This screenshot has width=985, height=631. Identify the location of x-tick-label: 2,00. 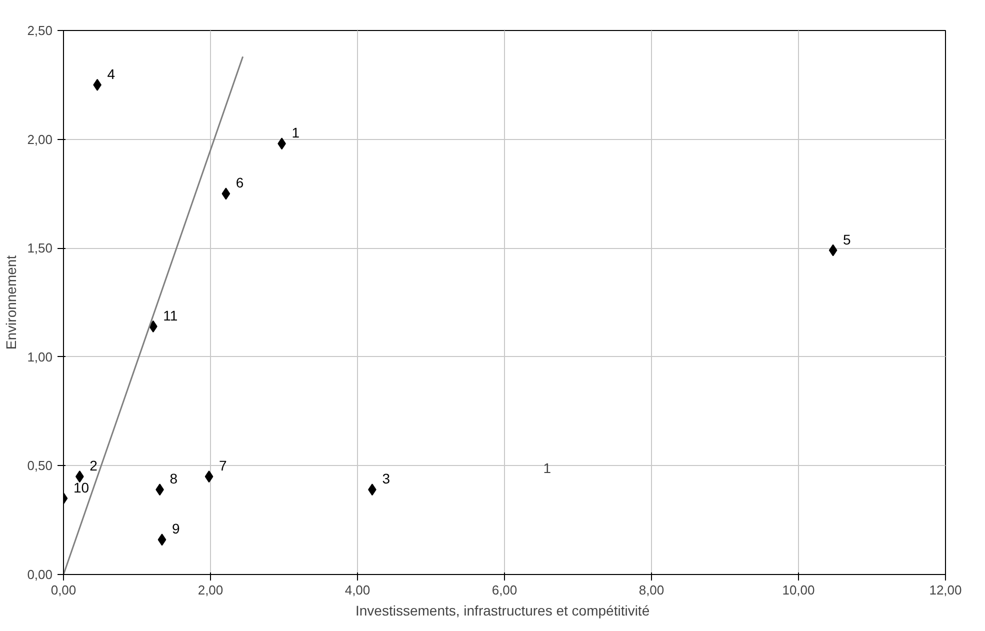
(211, 590).